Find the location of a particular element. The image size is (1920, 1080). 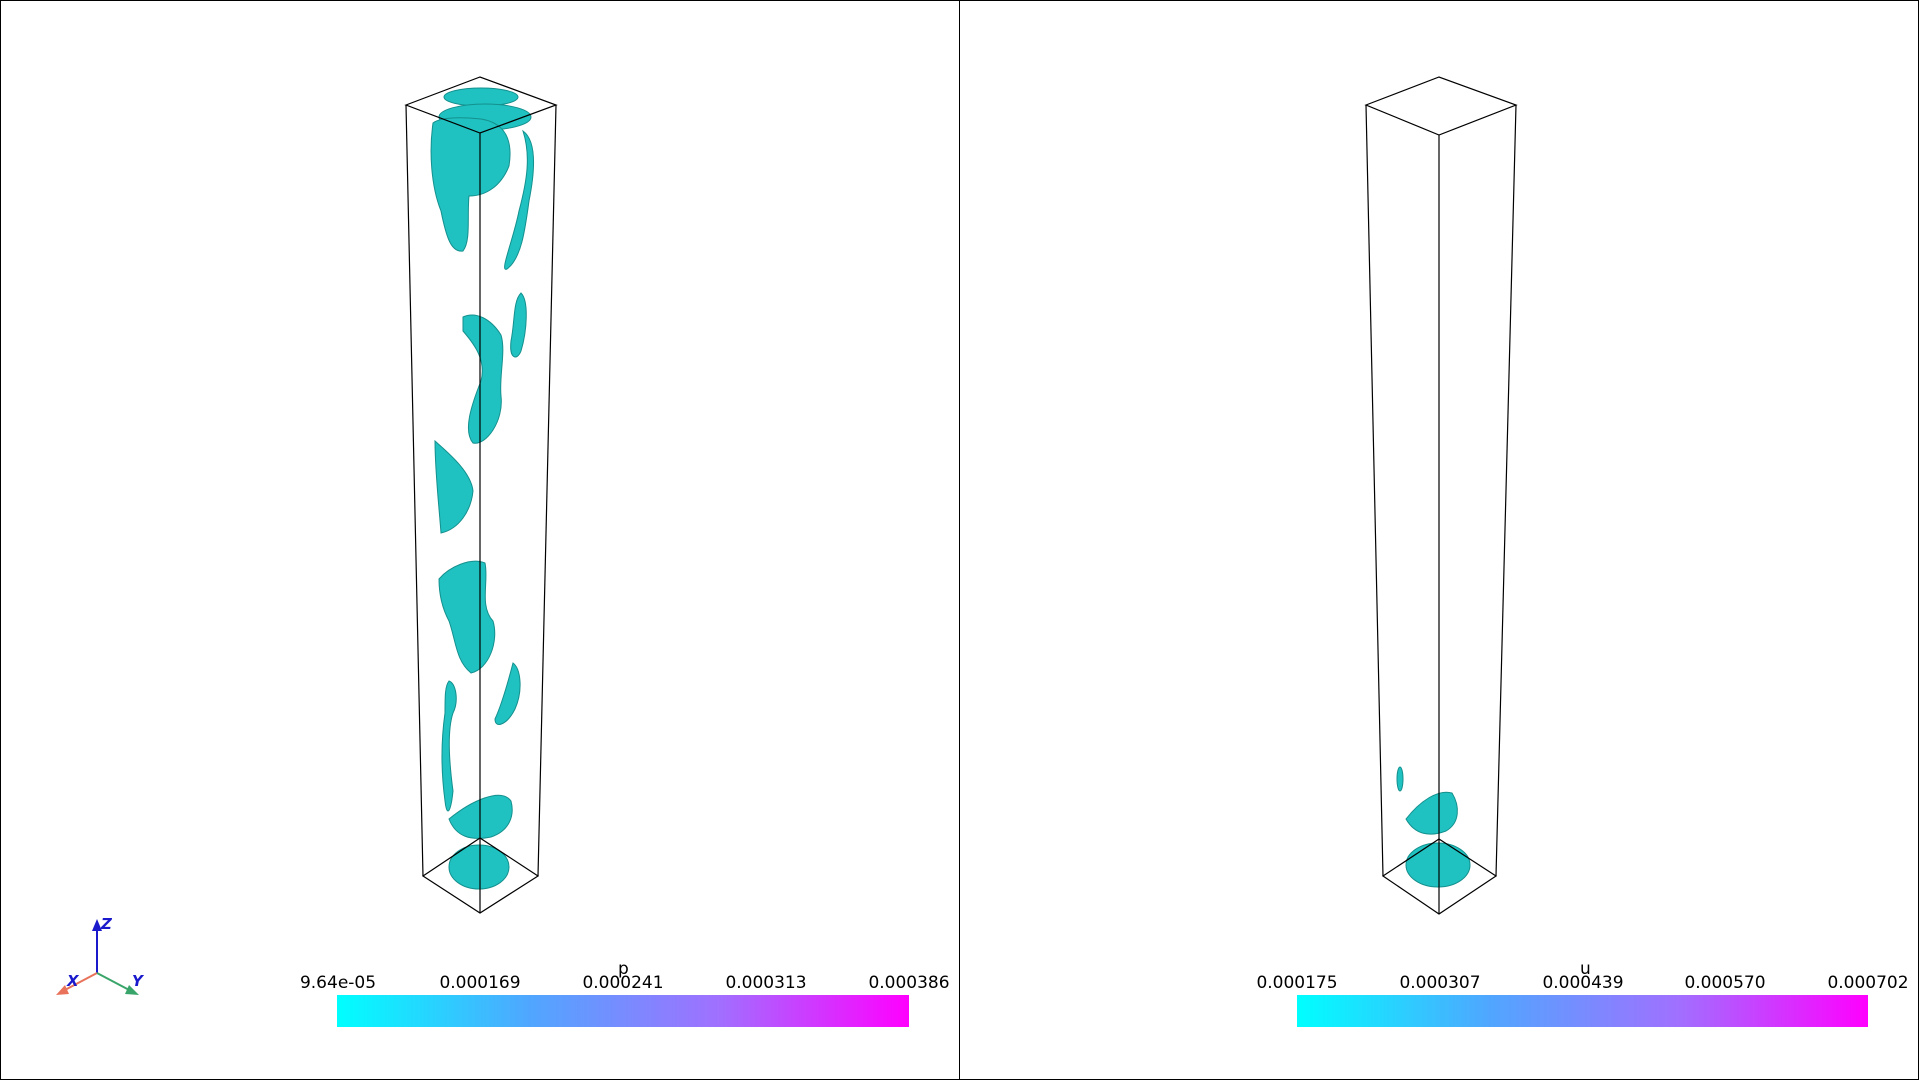

y-axis-label: Y is located at coordinates (138, 981).